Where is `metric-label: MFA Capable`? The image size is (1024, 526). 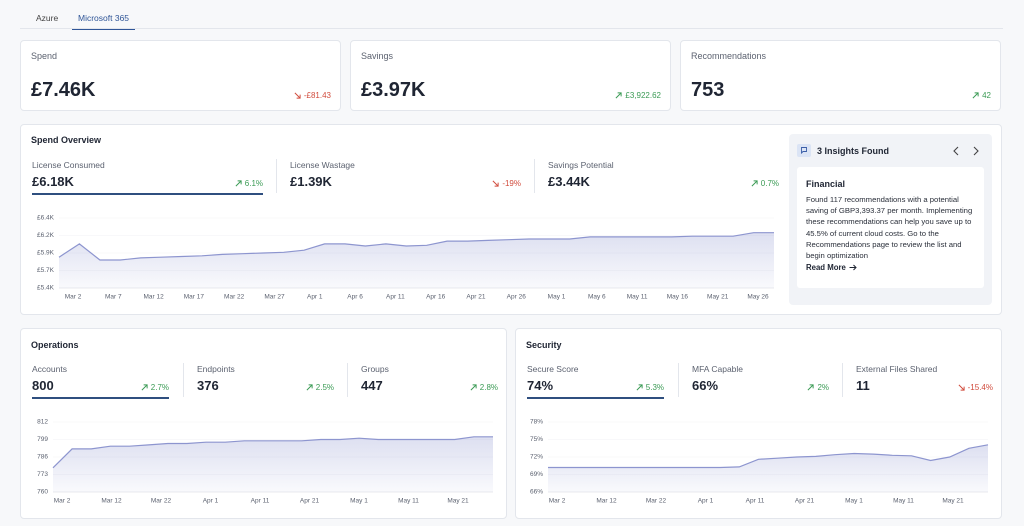 metric-label: MFA Capable is located at coordinates (718, 369).